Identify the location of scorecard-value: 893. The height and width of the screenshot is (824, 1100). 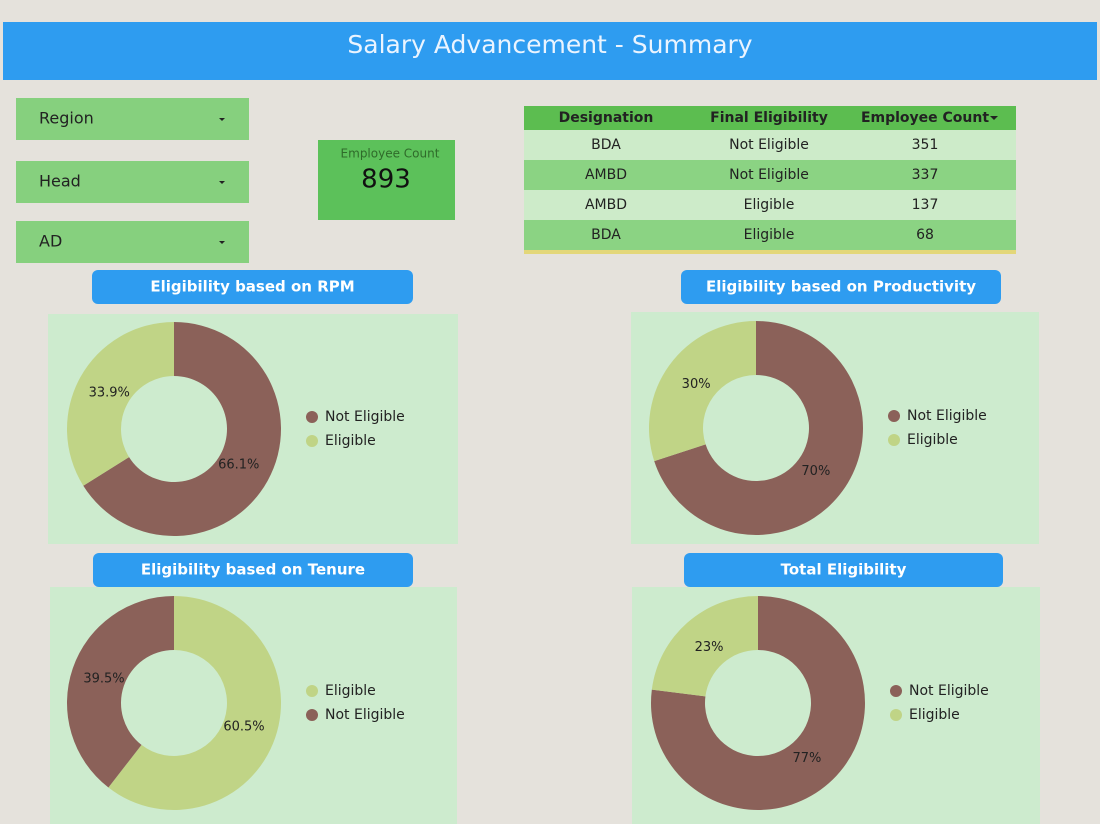
(386, 180).